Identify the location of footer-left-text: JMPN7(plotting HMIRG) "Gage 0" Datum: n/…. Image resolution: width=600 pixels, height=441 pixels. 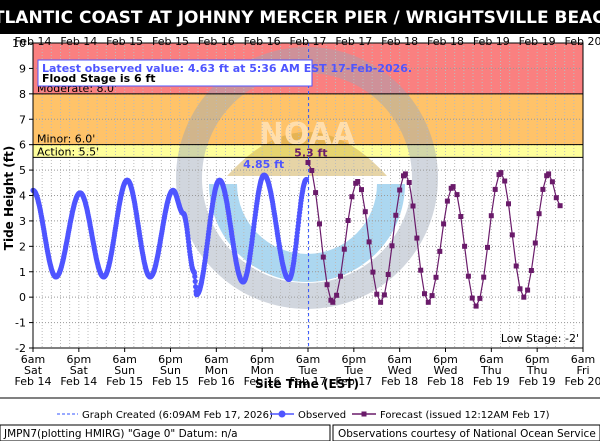
(120, 434).